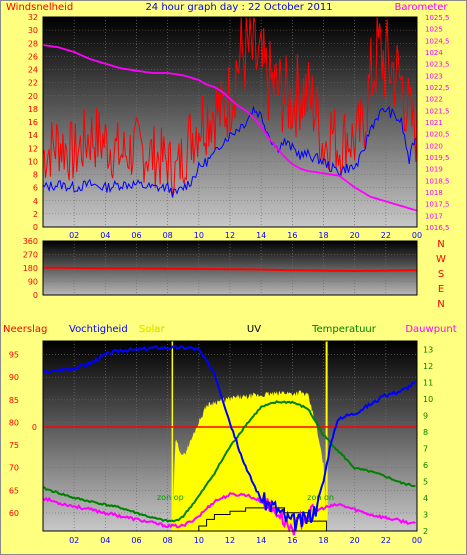 The width and height of the screenshot is (467, 555). What do you see at coordinates (229, 514) in the screenshot?
I see `dewpoint-series` at bounding box center [229, 514].